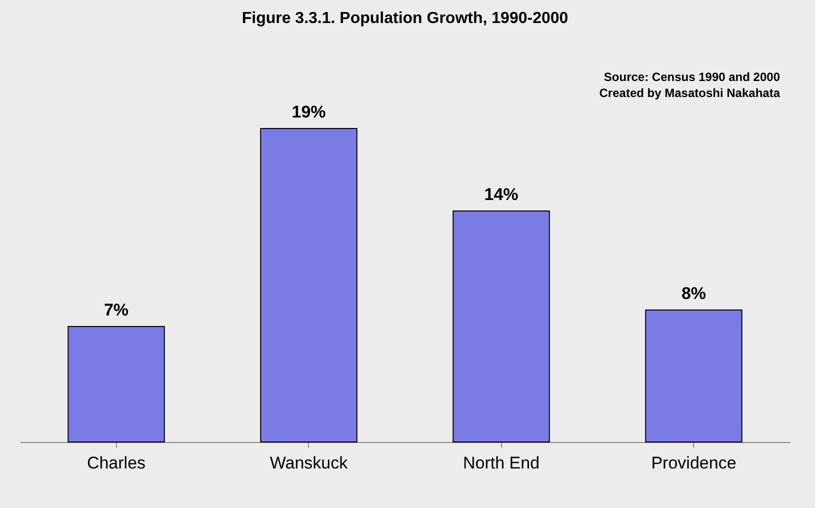 The height and width of the screenshot is (508, 815). I want to click on x-tick-label: Wanskuck, so click(309, 463).